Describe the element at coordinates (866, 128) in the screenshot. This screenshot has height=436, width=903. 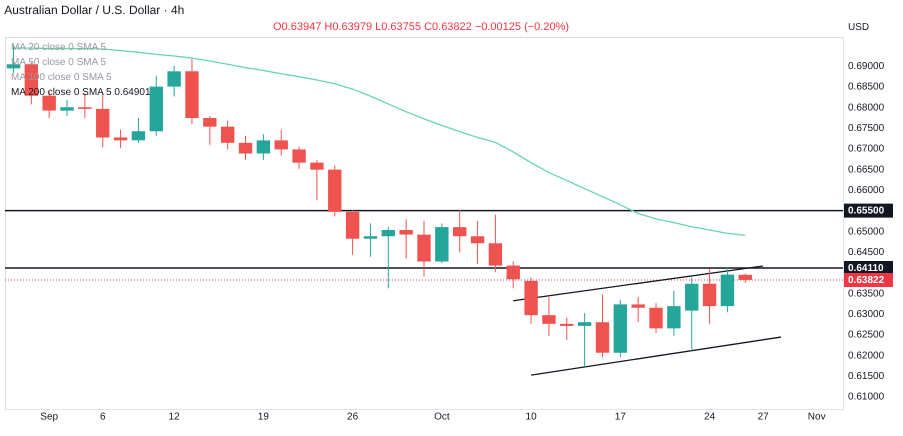
I see `y-tick-label: 0.67500` at that location.